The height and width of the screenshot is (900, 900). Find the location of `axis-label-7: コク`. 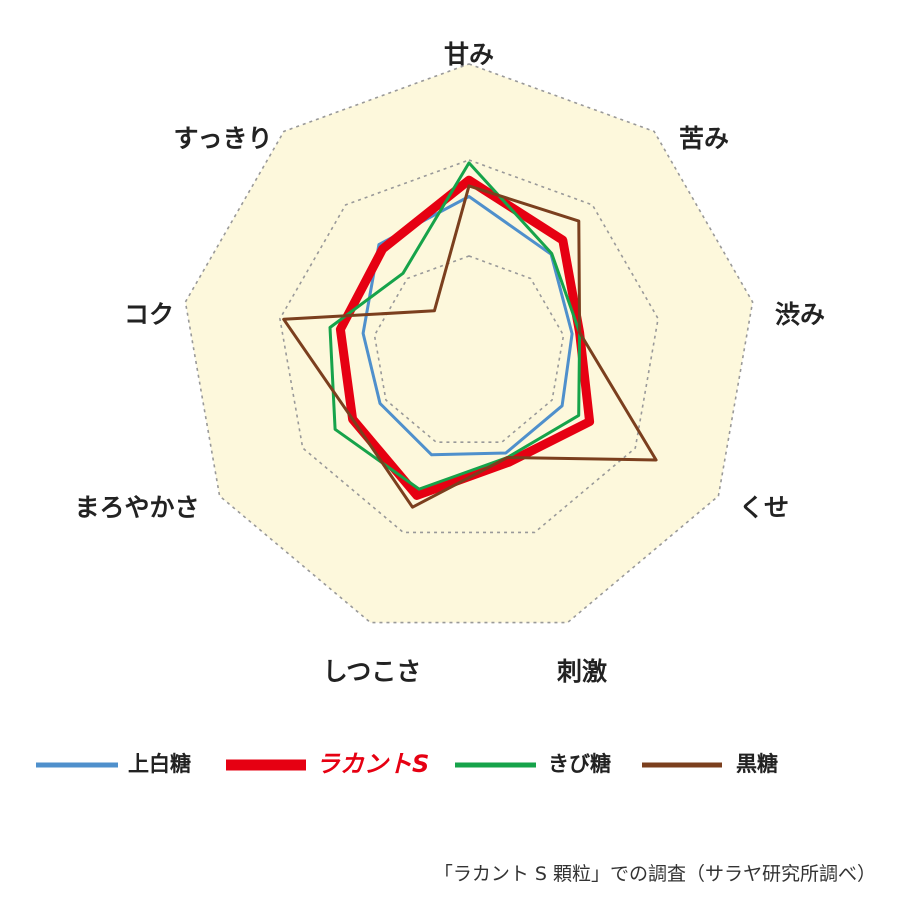

axis-label-7: コク is located at coordinates (149, 314).